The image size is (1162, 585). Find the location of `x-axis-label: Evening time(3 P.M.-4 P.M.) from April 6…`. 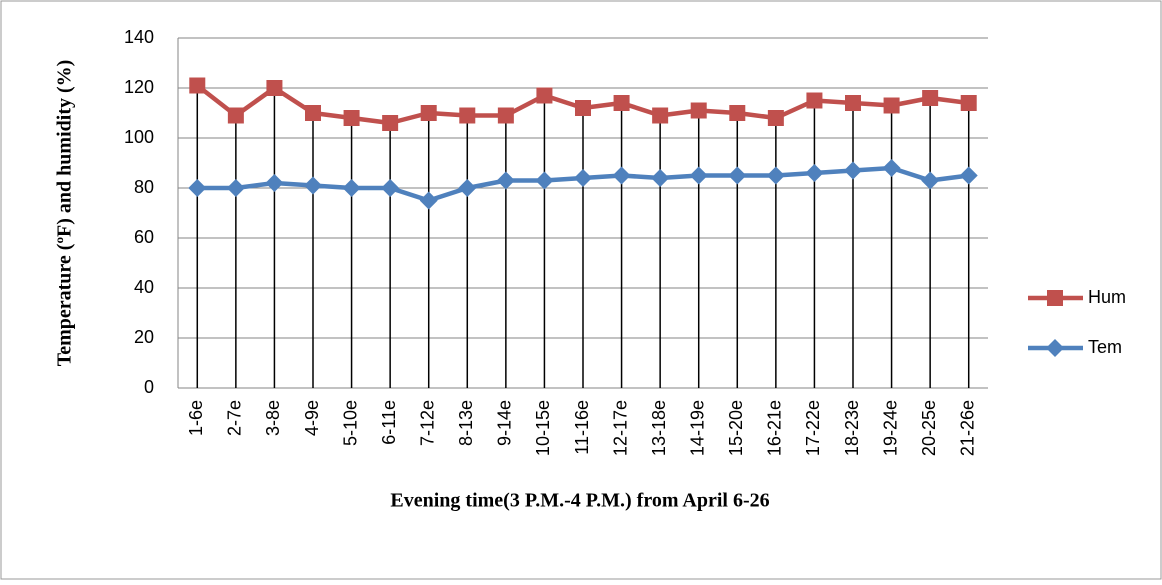

x-axis-label: Evening time(3 P.M.-4 P.M.) from April 6… is located at coordinates (579, 501).